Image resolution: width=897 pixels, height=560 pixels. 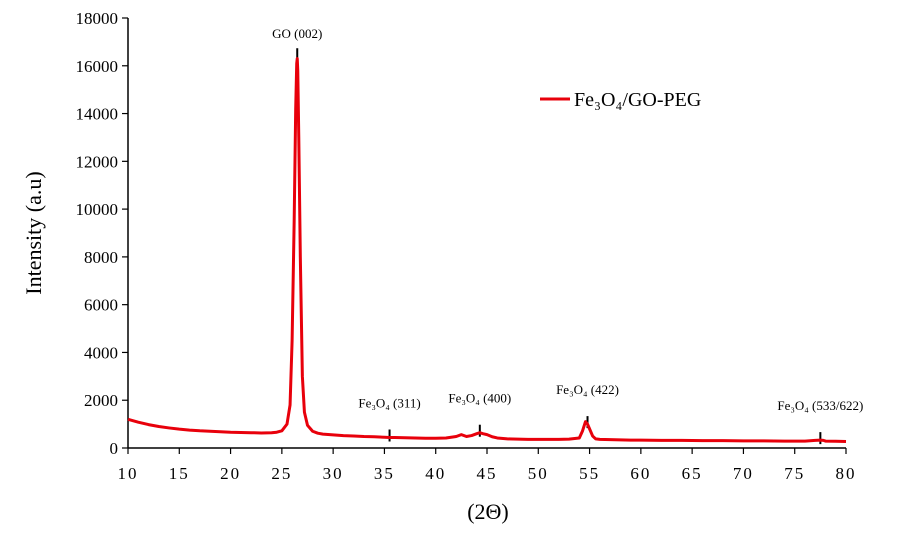 What do you see at coordinates (128, 473) in the screenshot?
I see `x-tick-label: 10` at bounding box center [128, 473].